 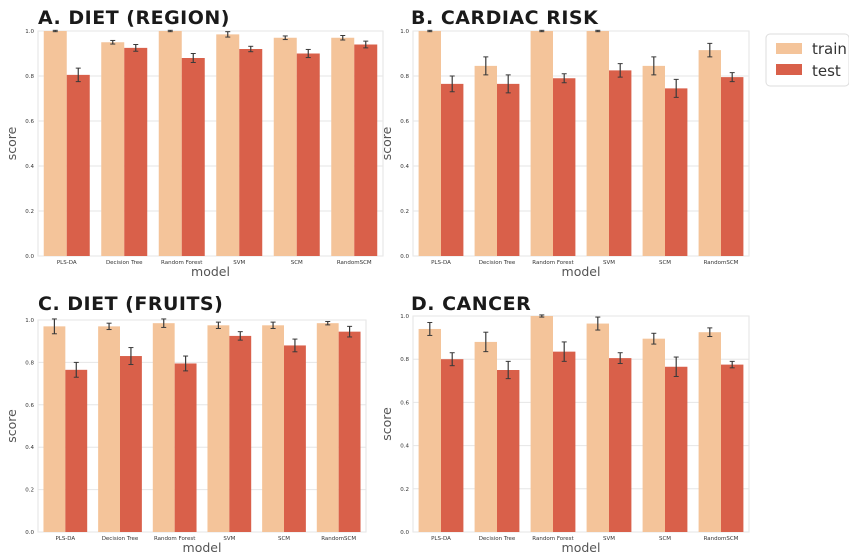 I want to click on panel-title: C. DIET (FRUITS), so click(x=130, y=304).